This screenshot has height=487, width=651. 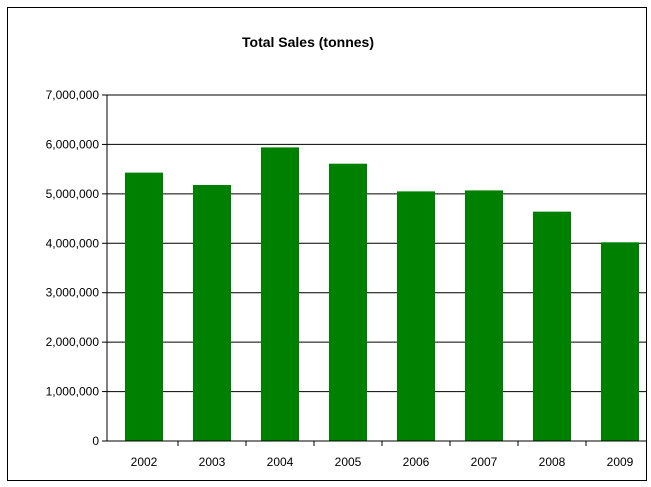 What do you see at coordinates (73, 144) in the screenshot?
I see `y-tick-label: 6,000,000` at bounding box center [73, 144].